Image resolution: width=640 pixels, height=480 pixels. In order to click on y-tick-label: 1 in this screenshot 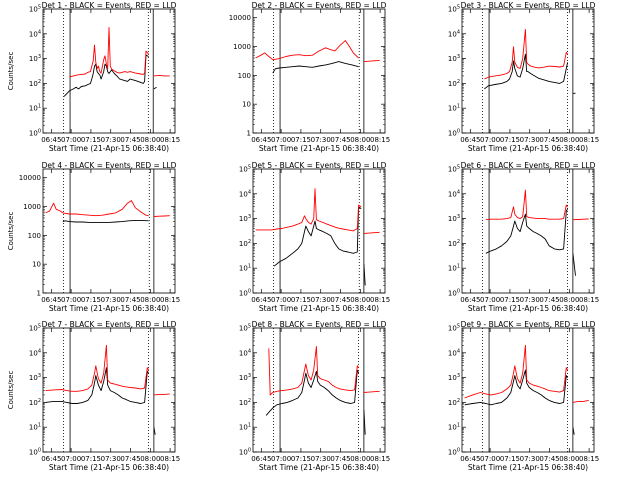, I will do `click(249, 134)`.